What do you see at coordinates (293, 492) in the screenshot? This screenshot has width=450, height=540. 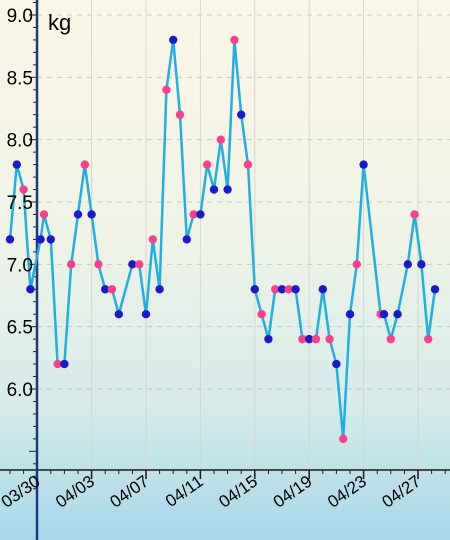 I see `x-tick-label: 04/19` at bounding box center [293, 492].